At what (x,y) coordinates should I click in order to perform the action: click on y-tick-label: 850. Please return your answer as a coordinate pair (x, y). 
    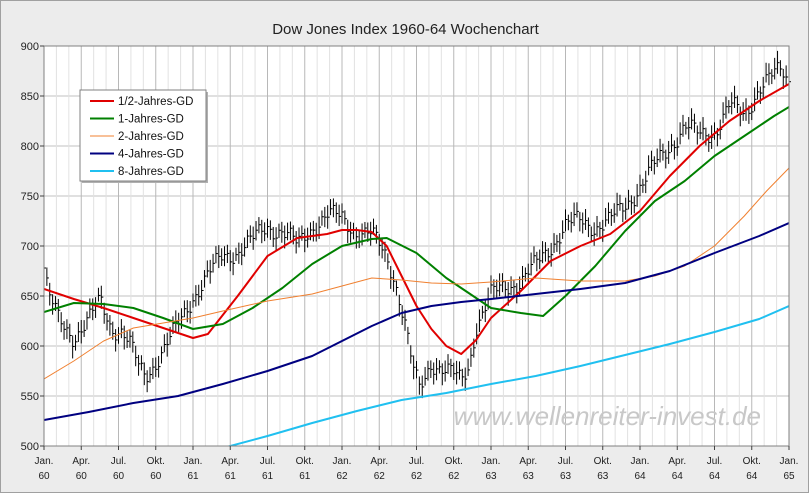
    Looking at the image, I should click on (30, 97).